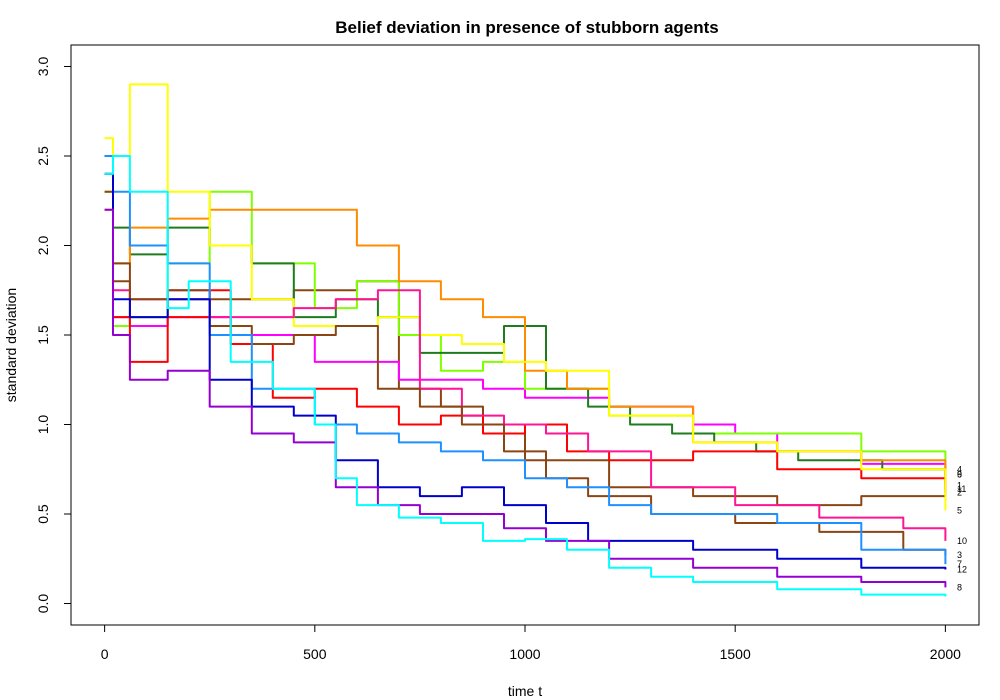  What do you see at coordinates (959, 485) in the screenshot?
I see `series-1-3-label: 1` at bounding box center [959, 485].